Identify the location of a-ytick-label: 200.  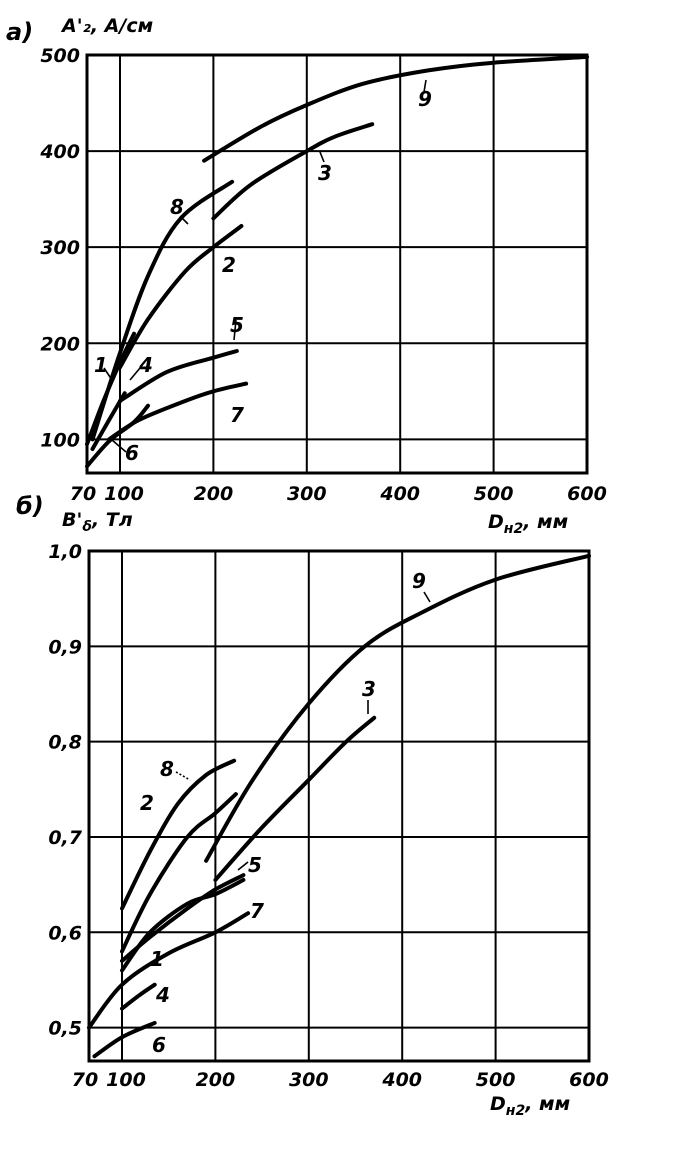
(60, 344).